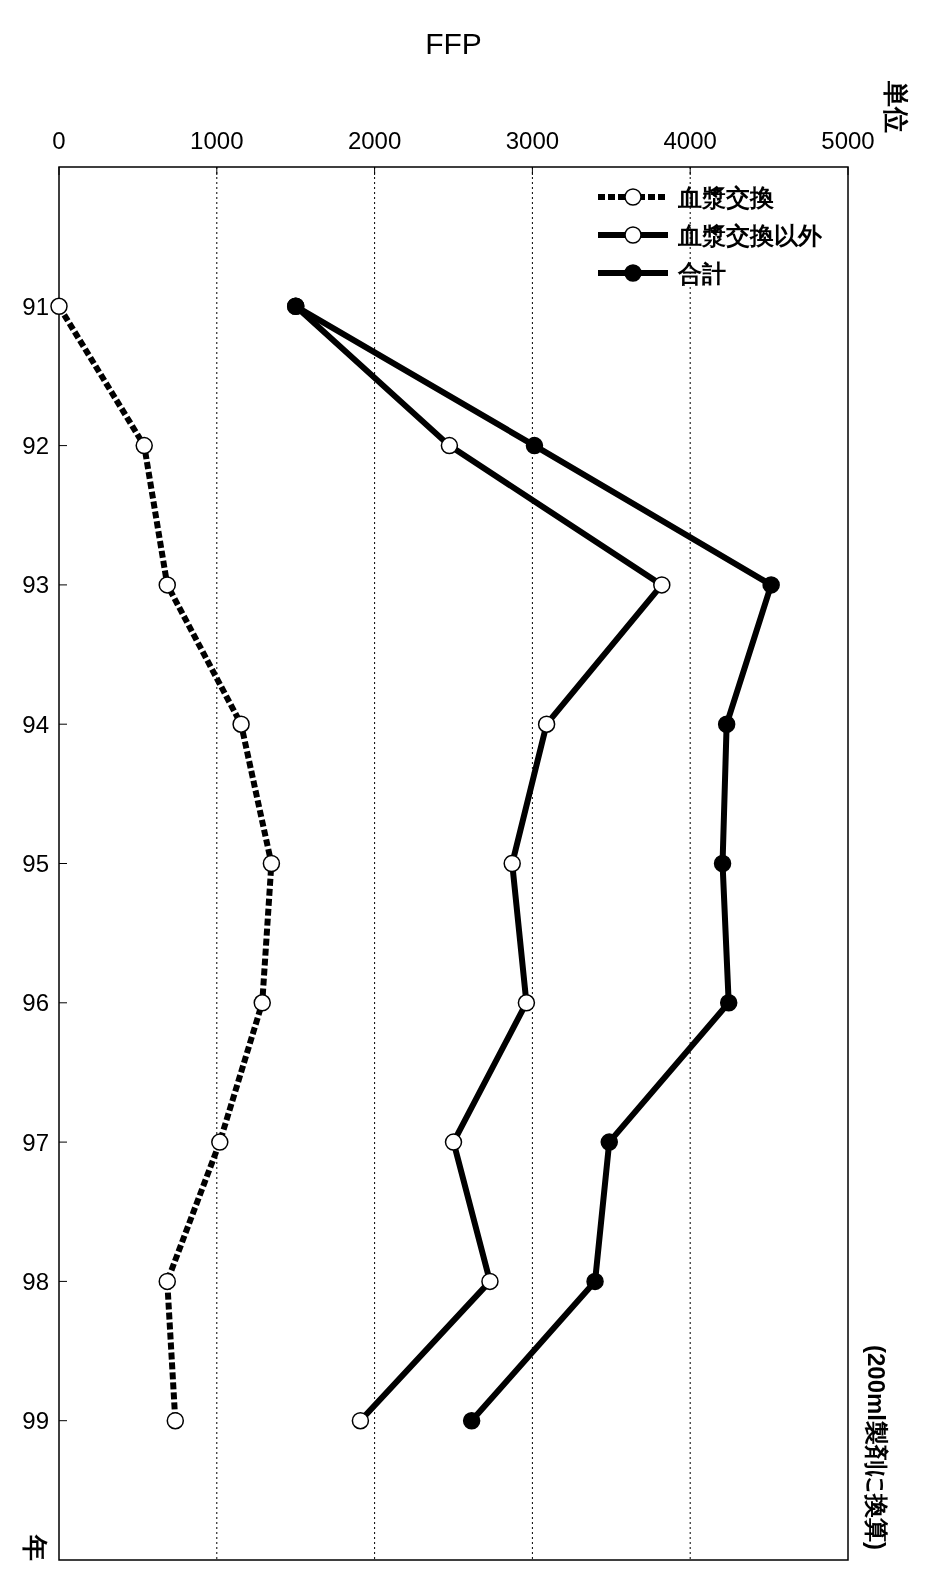  What do you see at coordinates (35, 724) in the screenshot?
I see `y-tick-label: 94` at bounding box center [35, 724].